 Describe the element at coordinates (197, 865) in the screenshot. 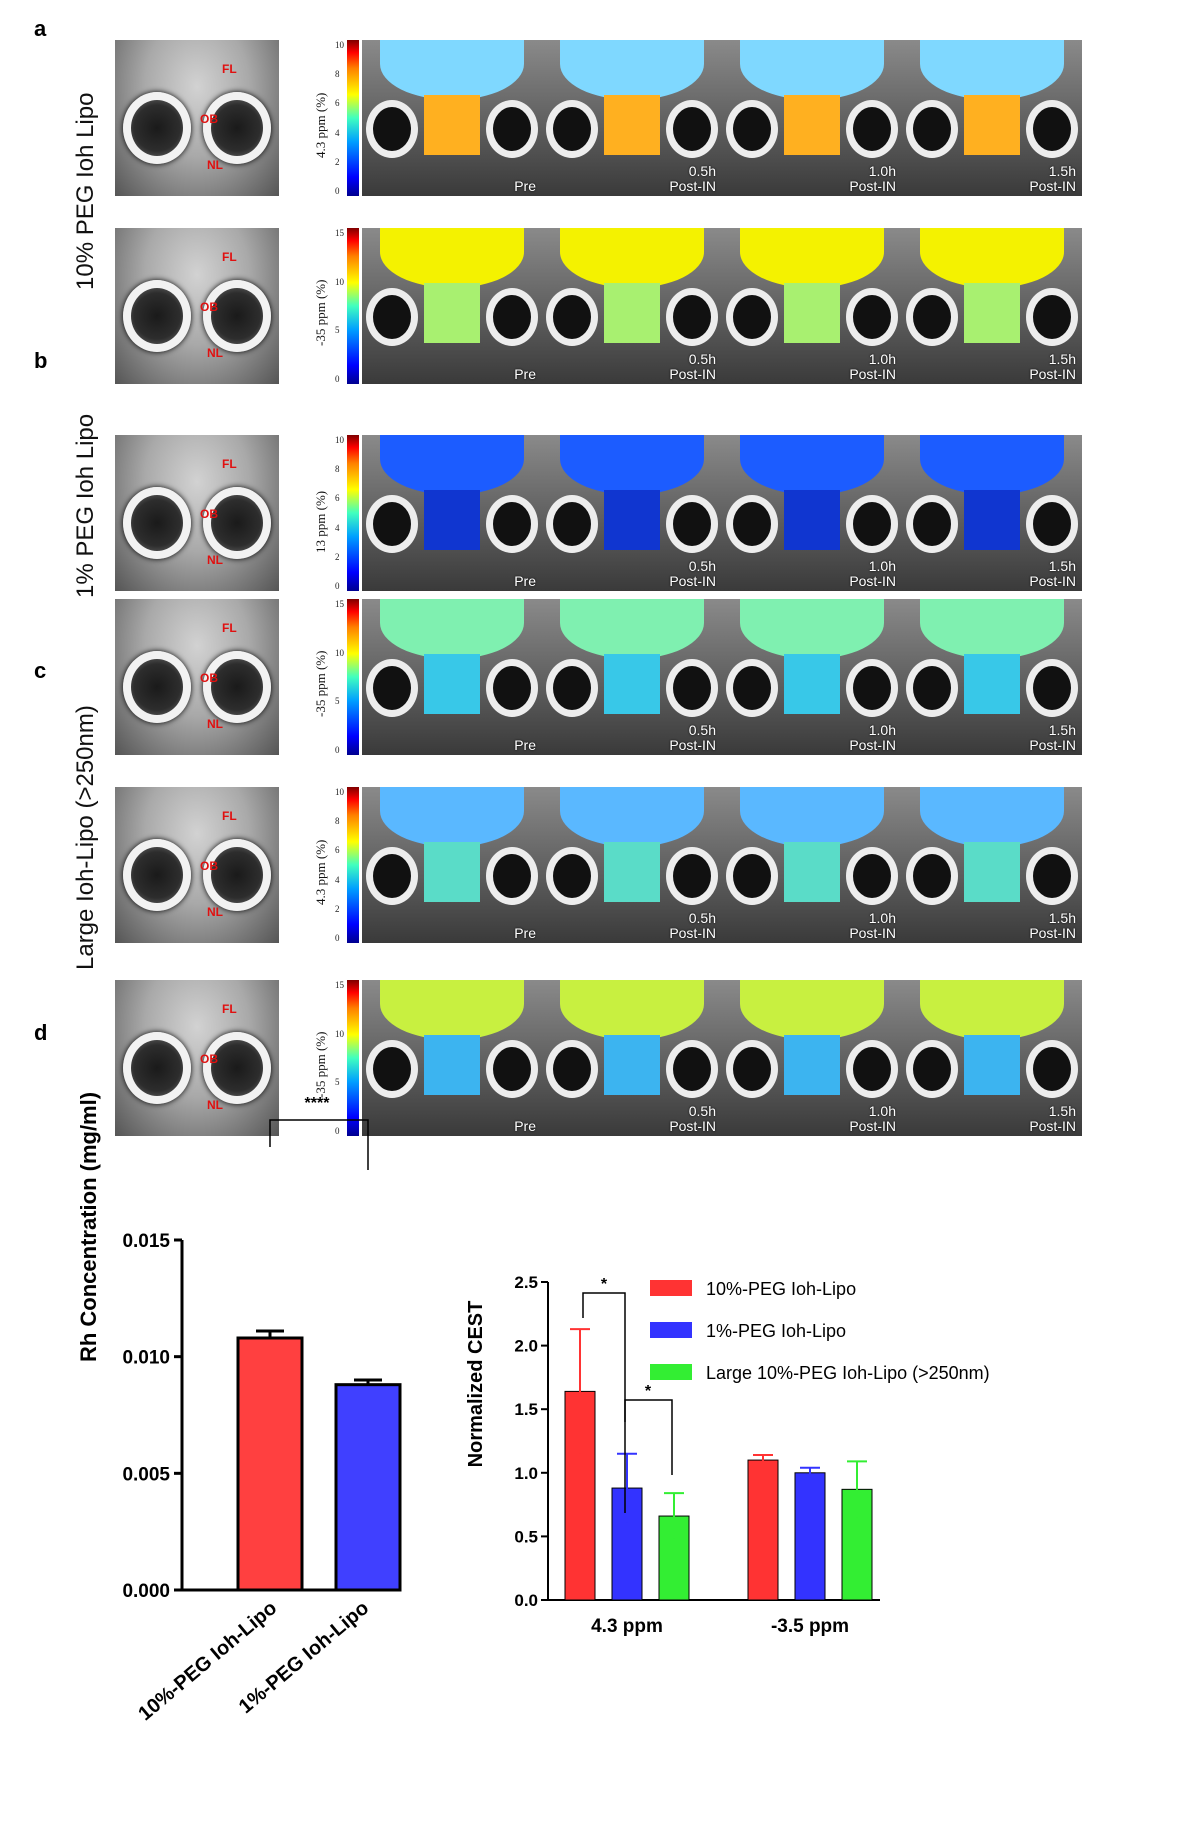

I see `anatomical-mri-c-0: FL OB NL` at that location.